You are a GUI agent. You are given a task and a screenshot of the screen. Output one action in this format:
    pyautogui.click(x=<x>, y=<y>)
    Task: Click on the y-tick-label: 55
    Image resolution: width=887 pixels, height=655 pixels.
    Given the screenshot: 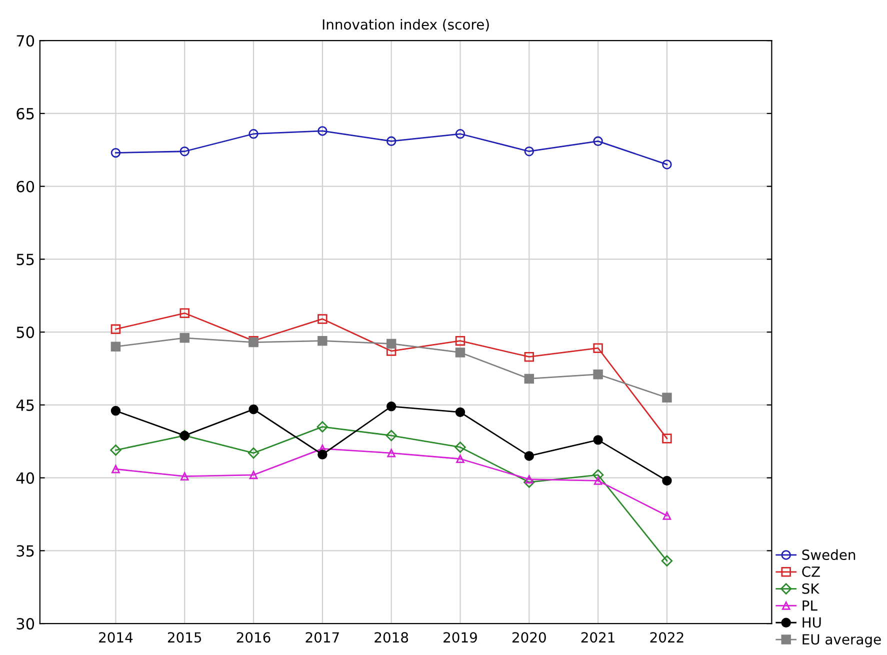 What is the action you would take?
    pyautogui.click(x=25, y=260)
    